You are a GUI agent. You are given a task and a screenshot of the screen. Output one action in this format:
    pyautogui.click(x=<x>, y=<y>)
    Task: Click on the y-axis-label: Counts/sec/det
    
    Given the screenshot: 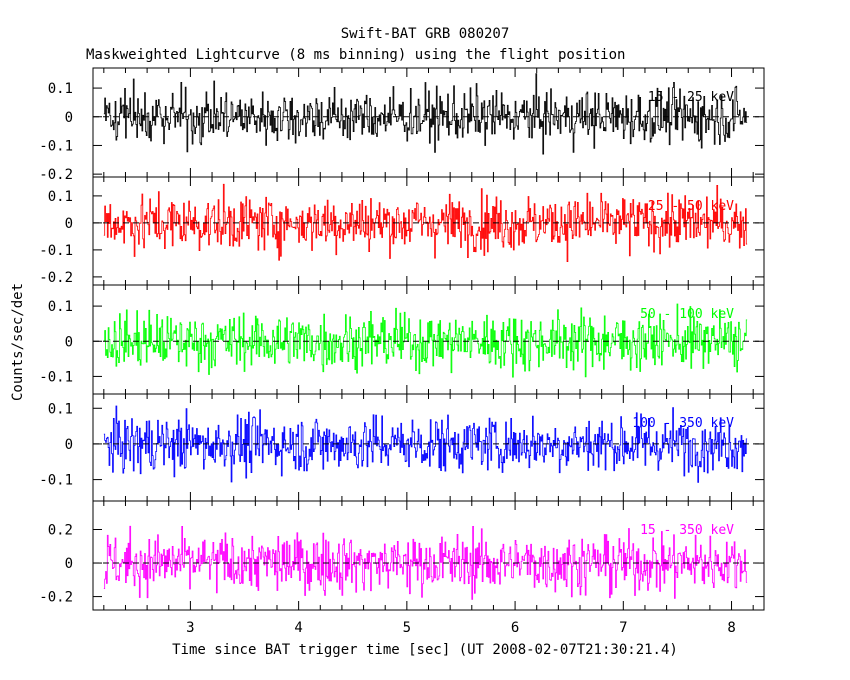 What is the action you would take?
    pyautogui.click(x=18, y=342)
    